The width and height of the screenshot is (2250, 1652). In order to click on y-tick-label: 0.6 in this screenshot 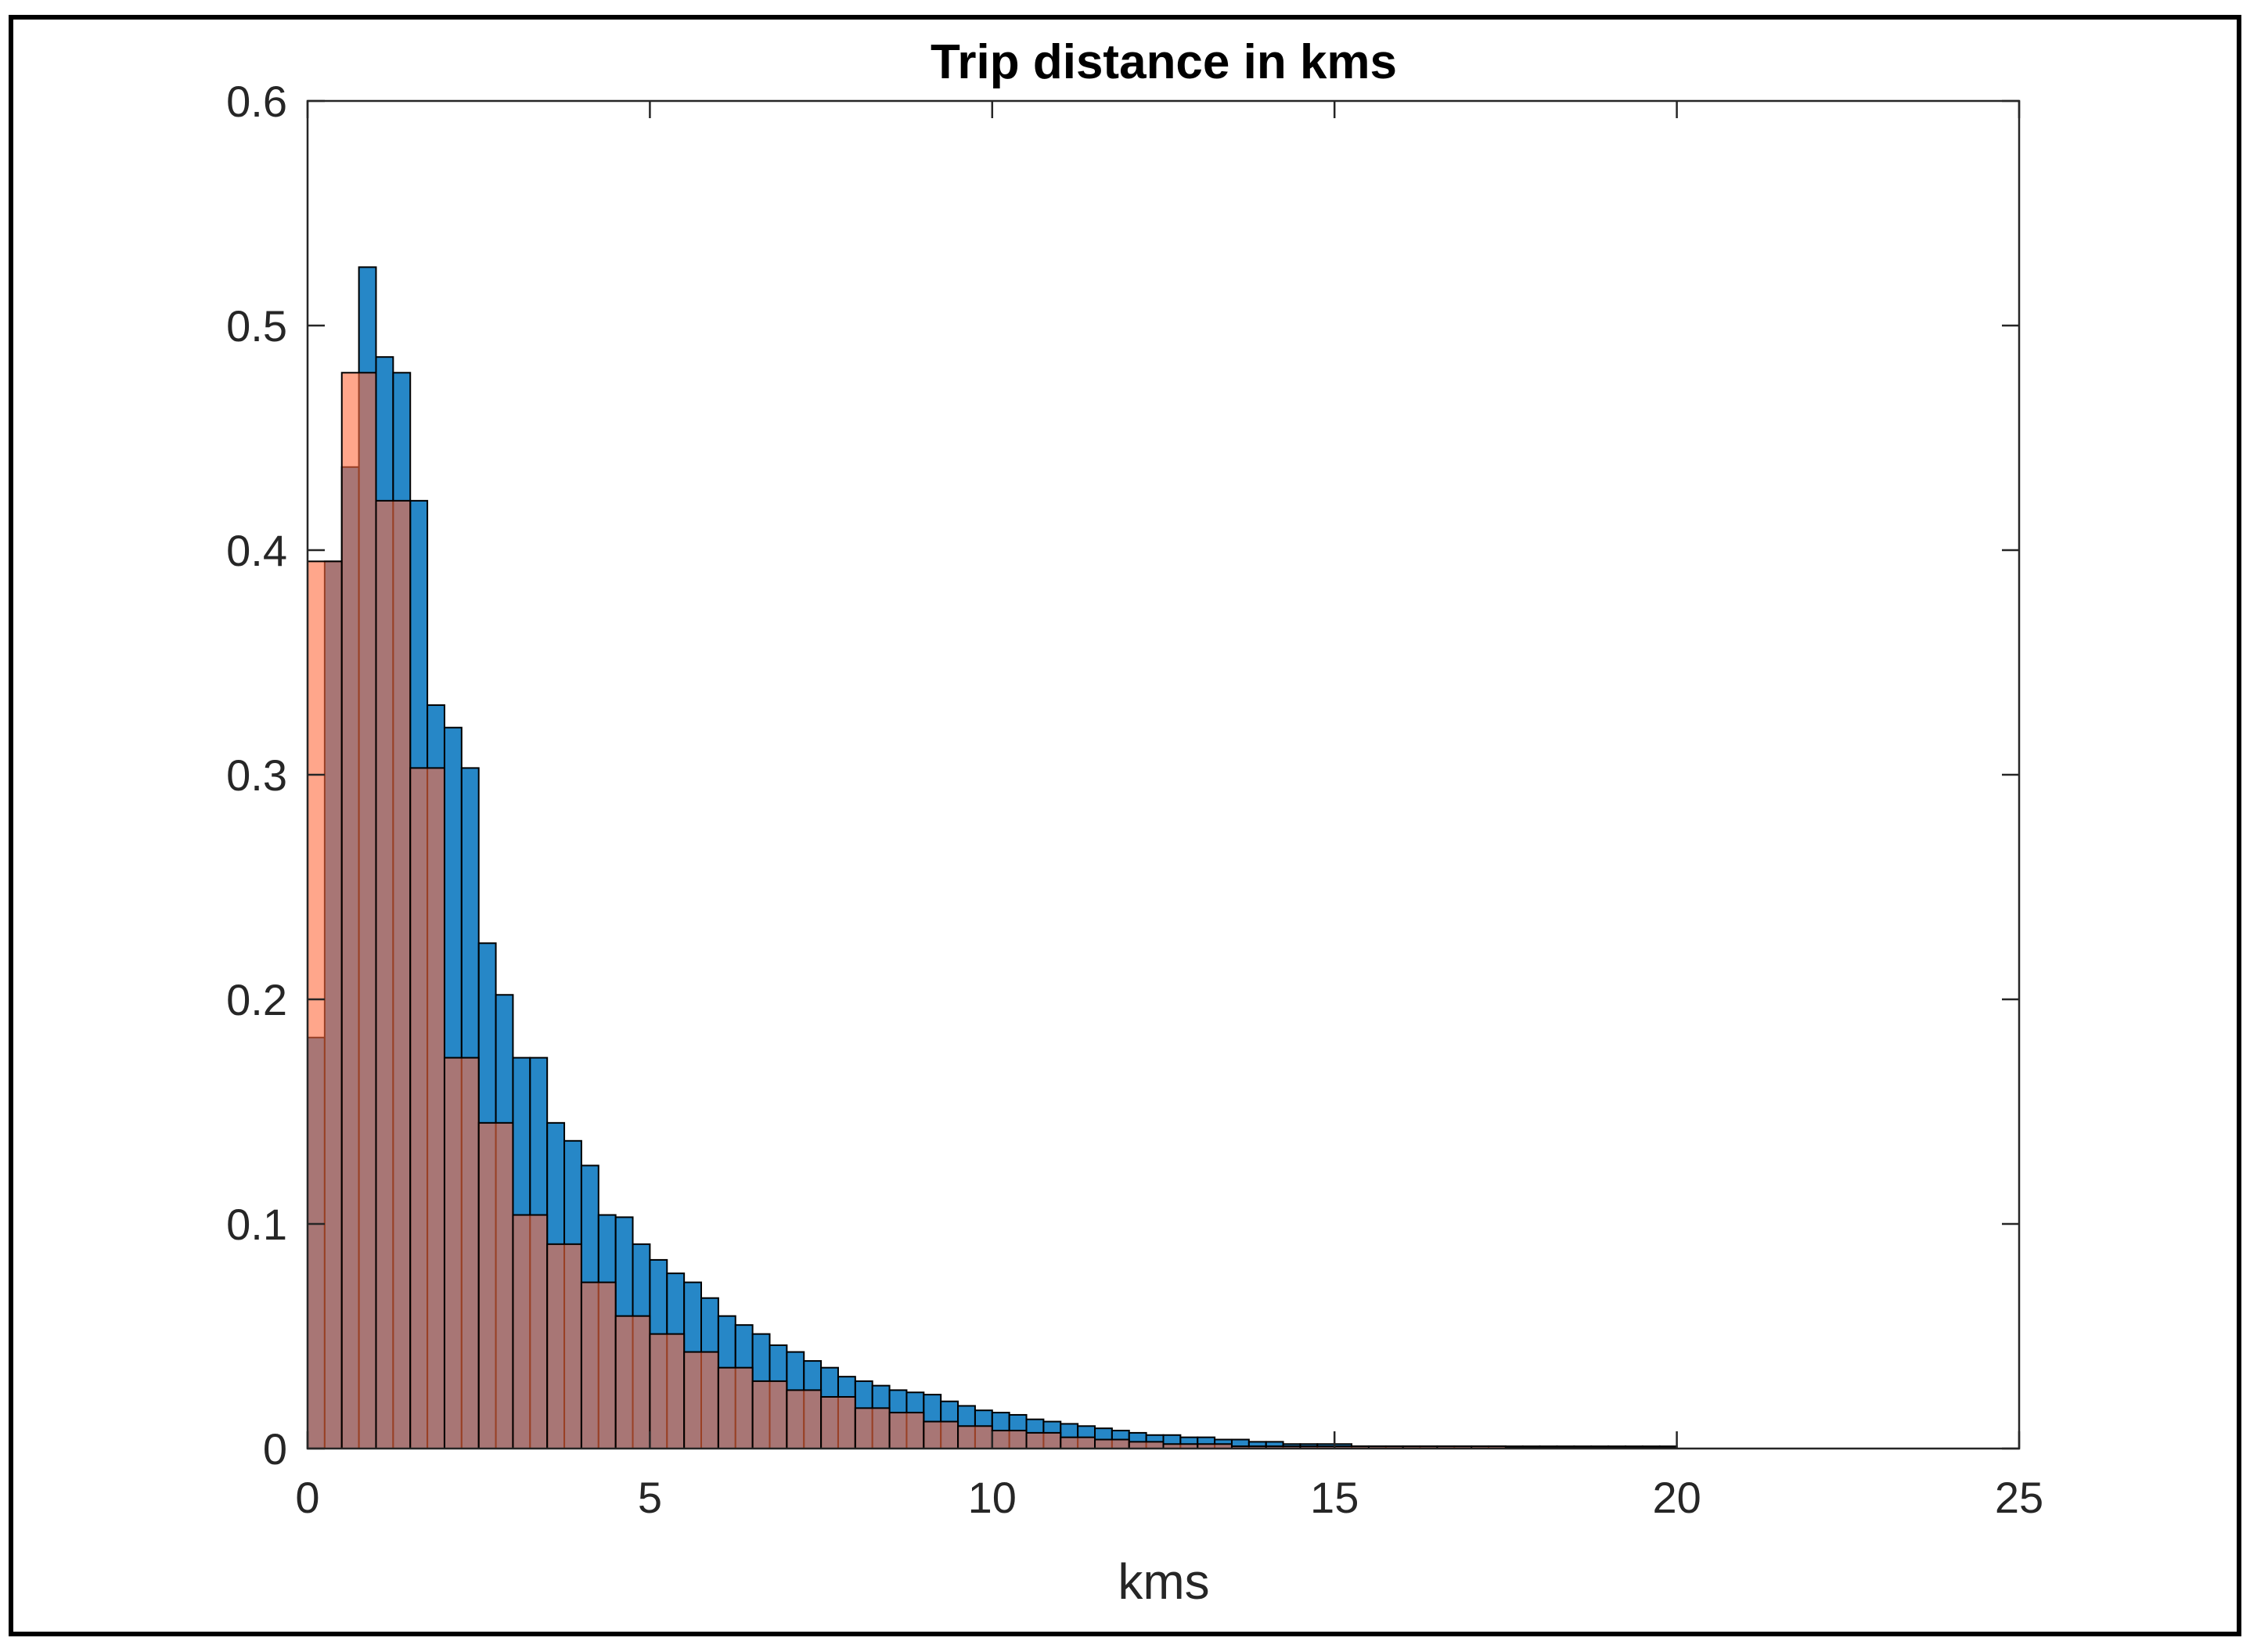, I will do `click(256, 101)`.